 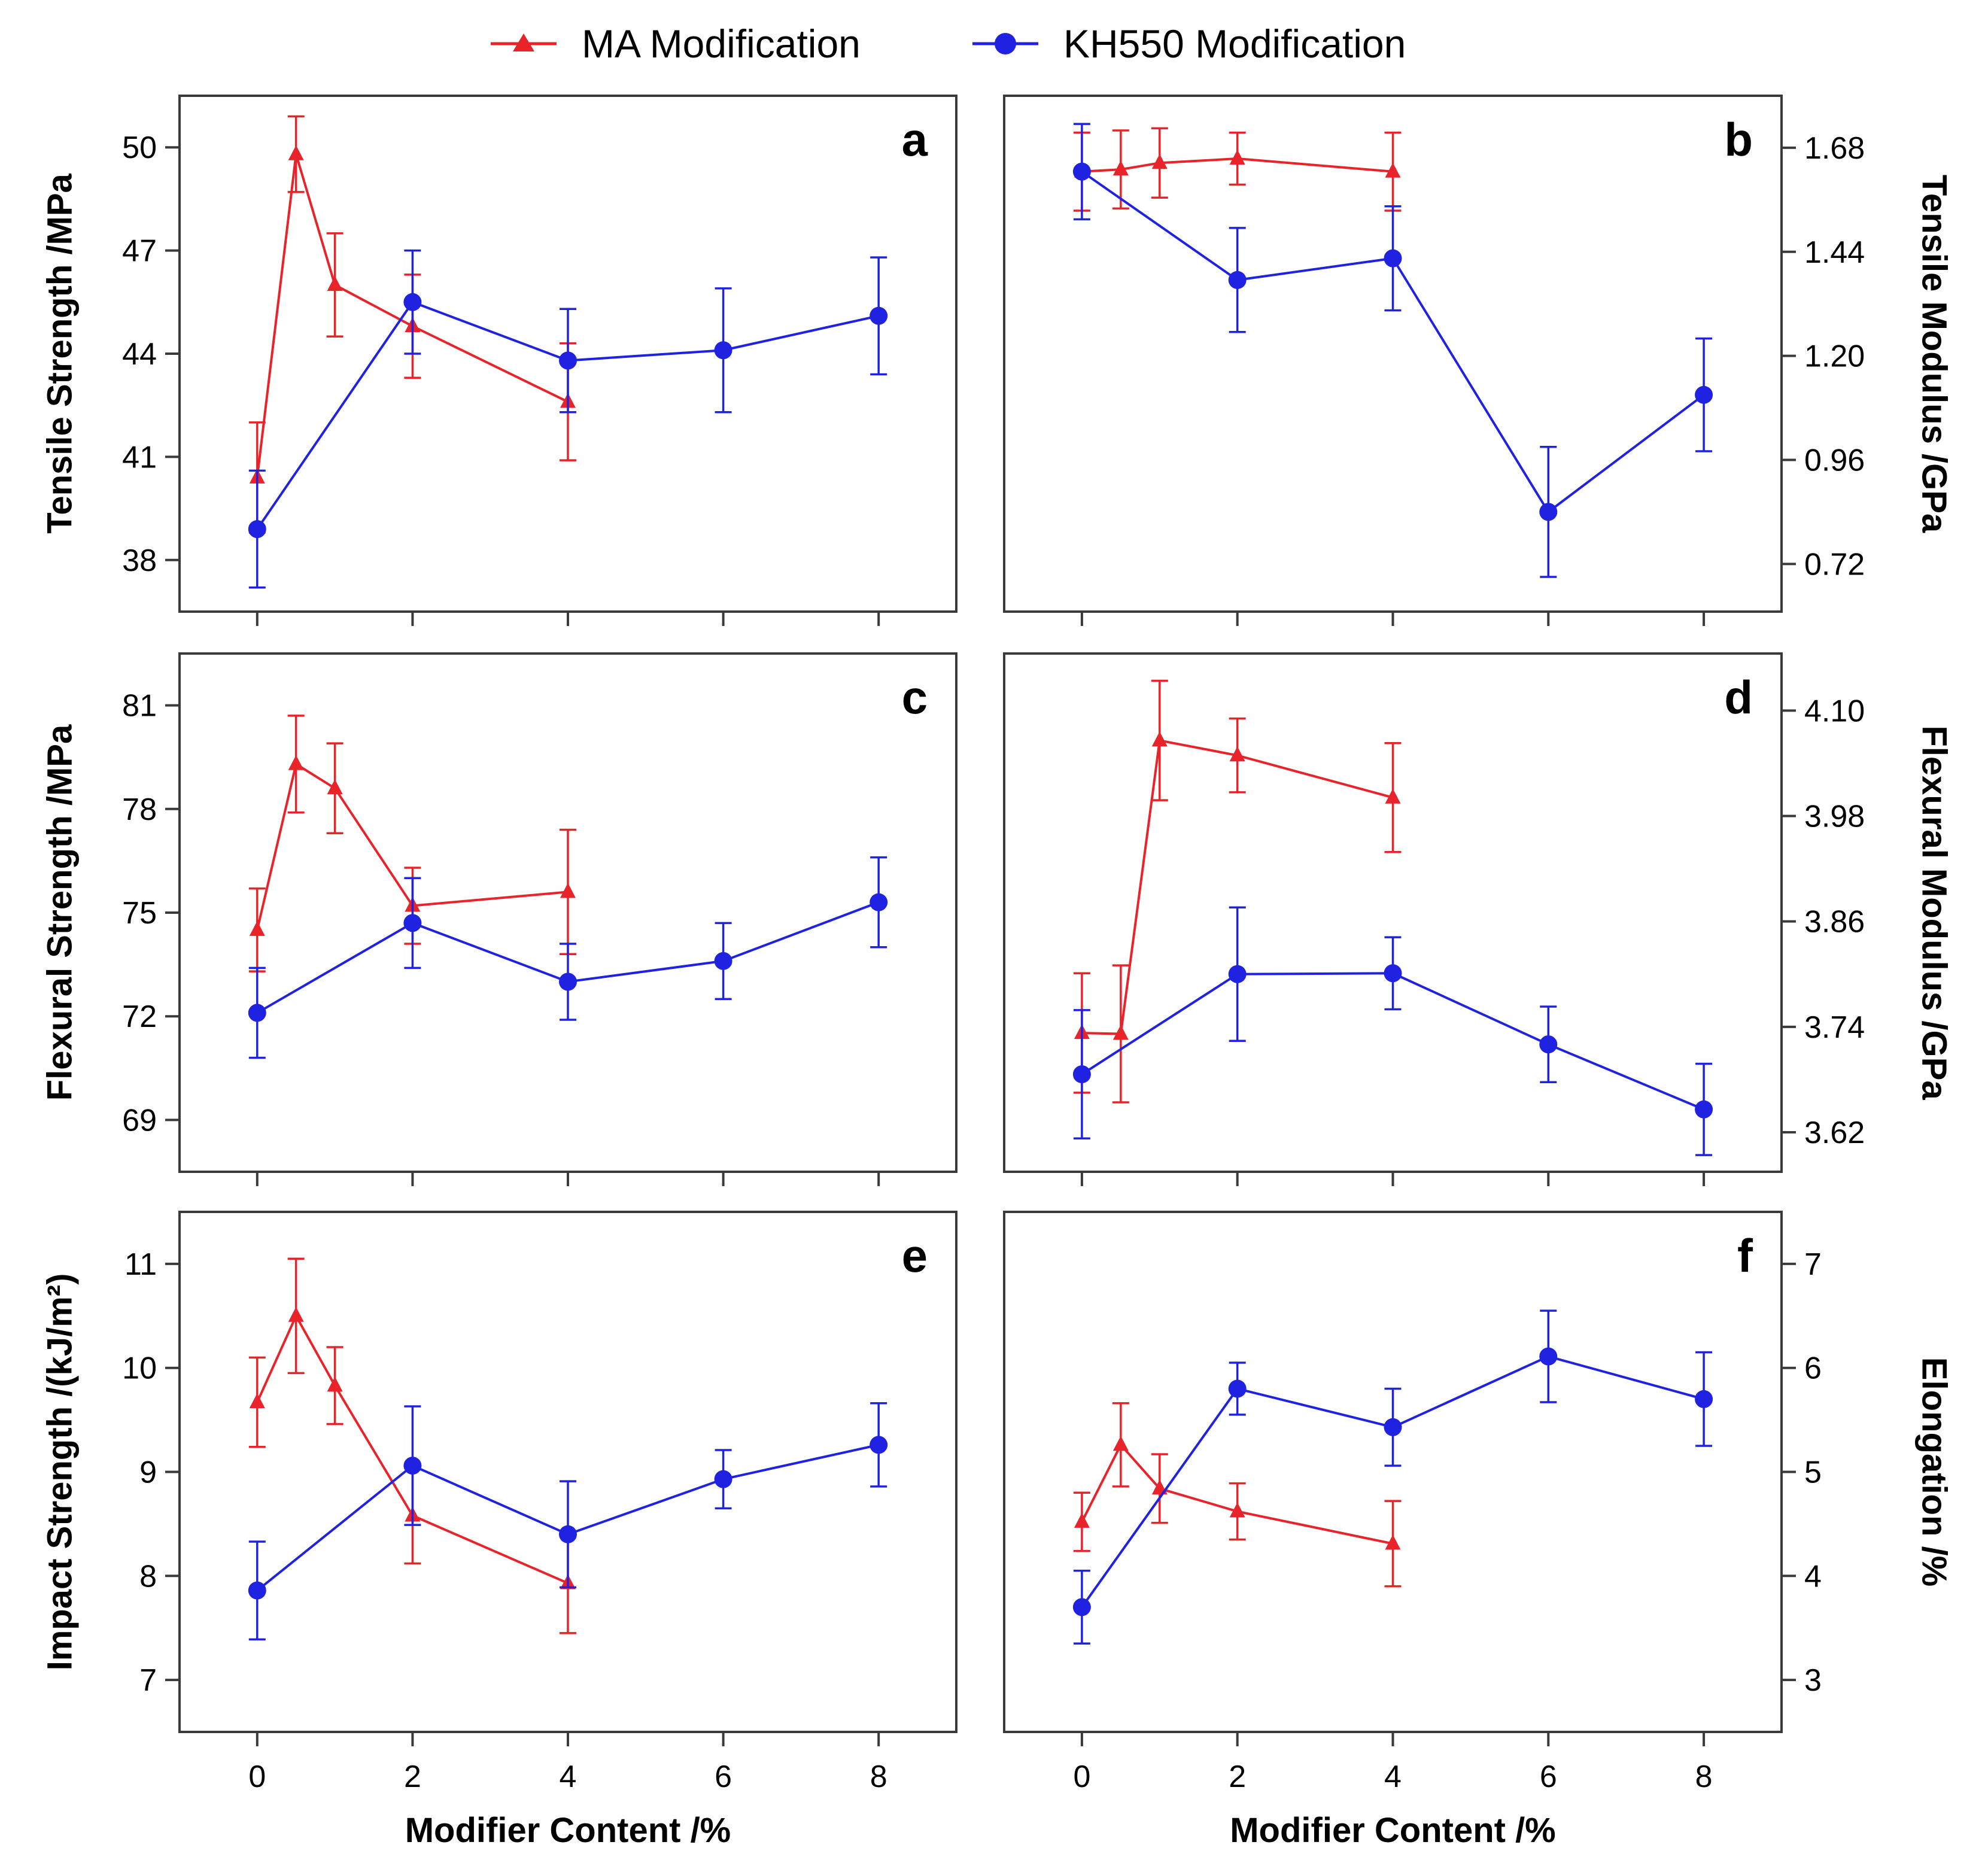 I want to click on y-axis-label: Impact Strength /(kJ/m²), so click(x=60, y=1472).